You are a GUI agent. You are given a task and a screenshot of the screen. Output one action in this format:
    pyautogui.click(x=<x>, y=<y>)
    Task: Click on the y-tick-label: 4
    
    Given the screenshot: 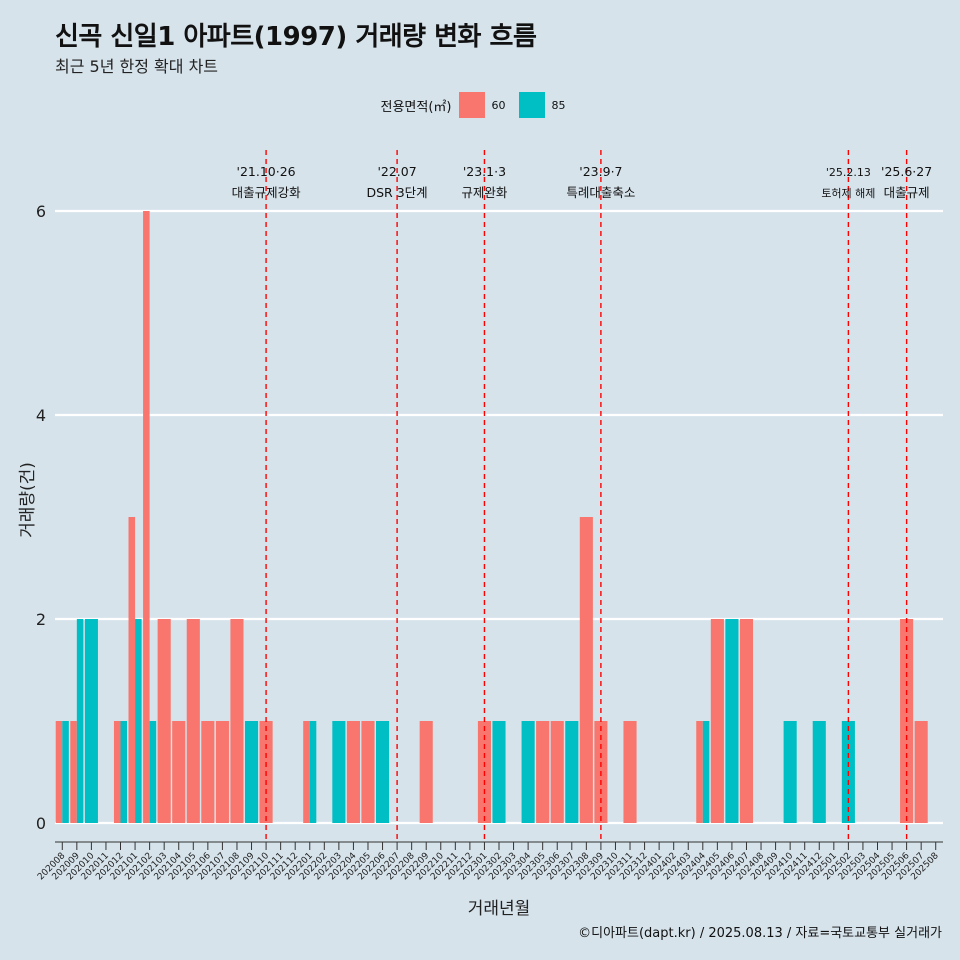 What is the action you would take?
    pyautogui.click(x=41, y=415)
    